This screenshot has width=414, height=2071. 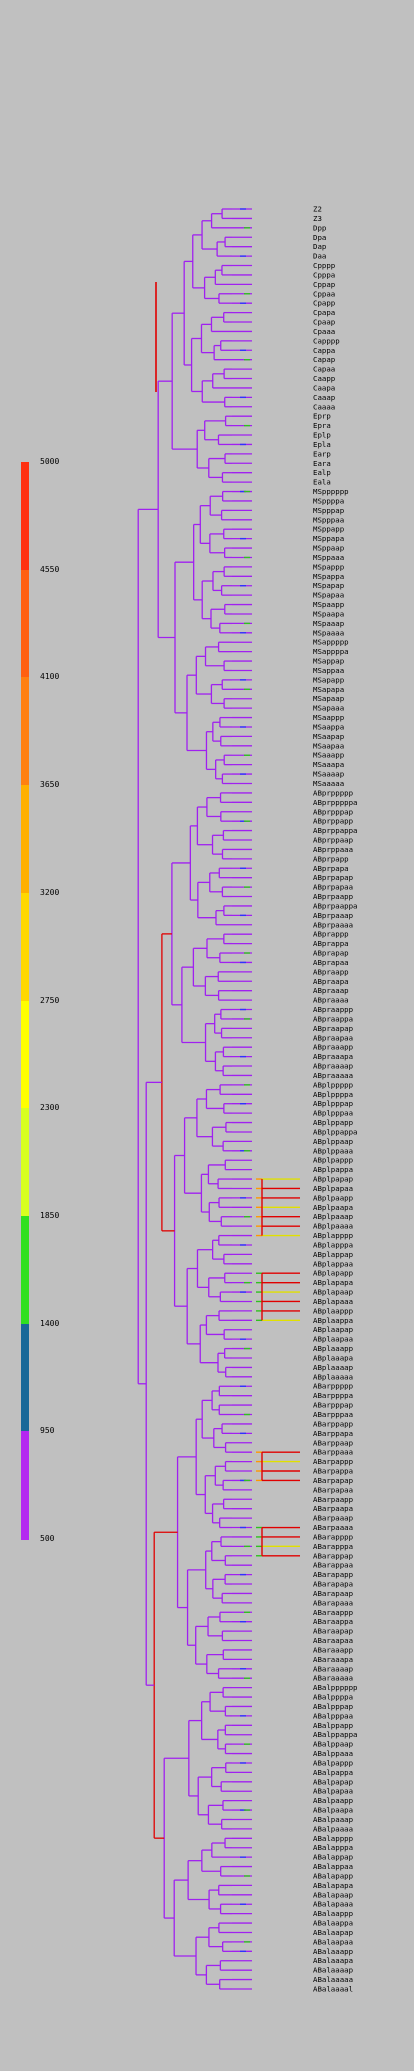 I want to click on cell-label: ABprpapap, so click(x=333, y=877).